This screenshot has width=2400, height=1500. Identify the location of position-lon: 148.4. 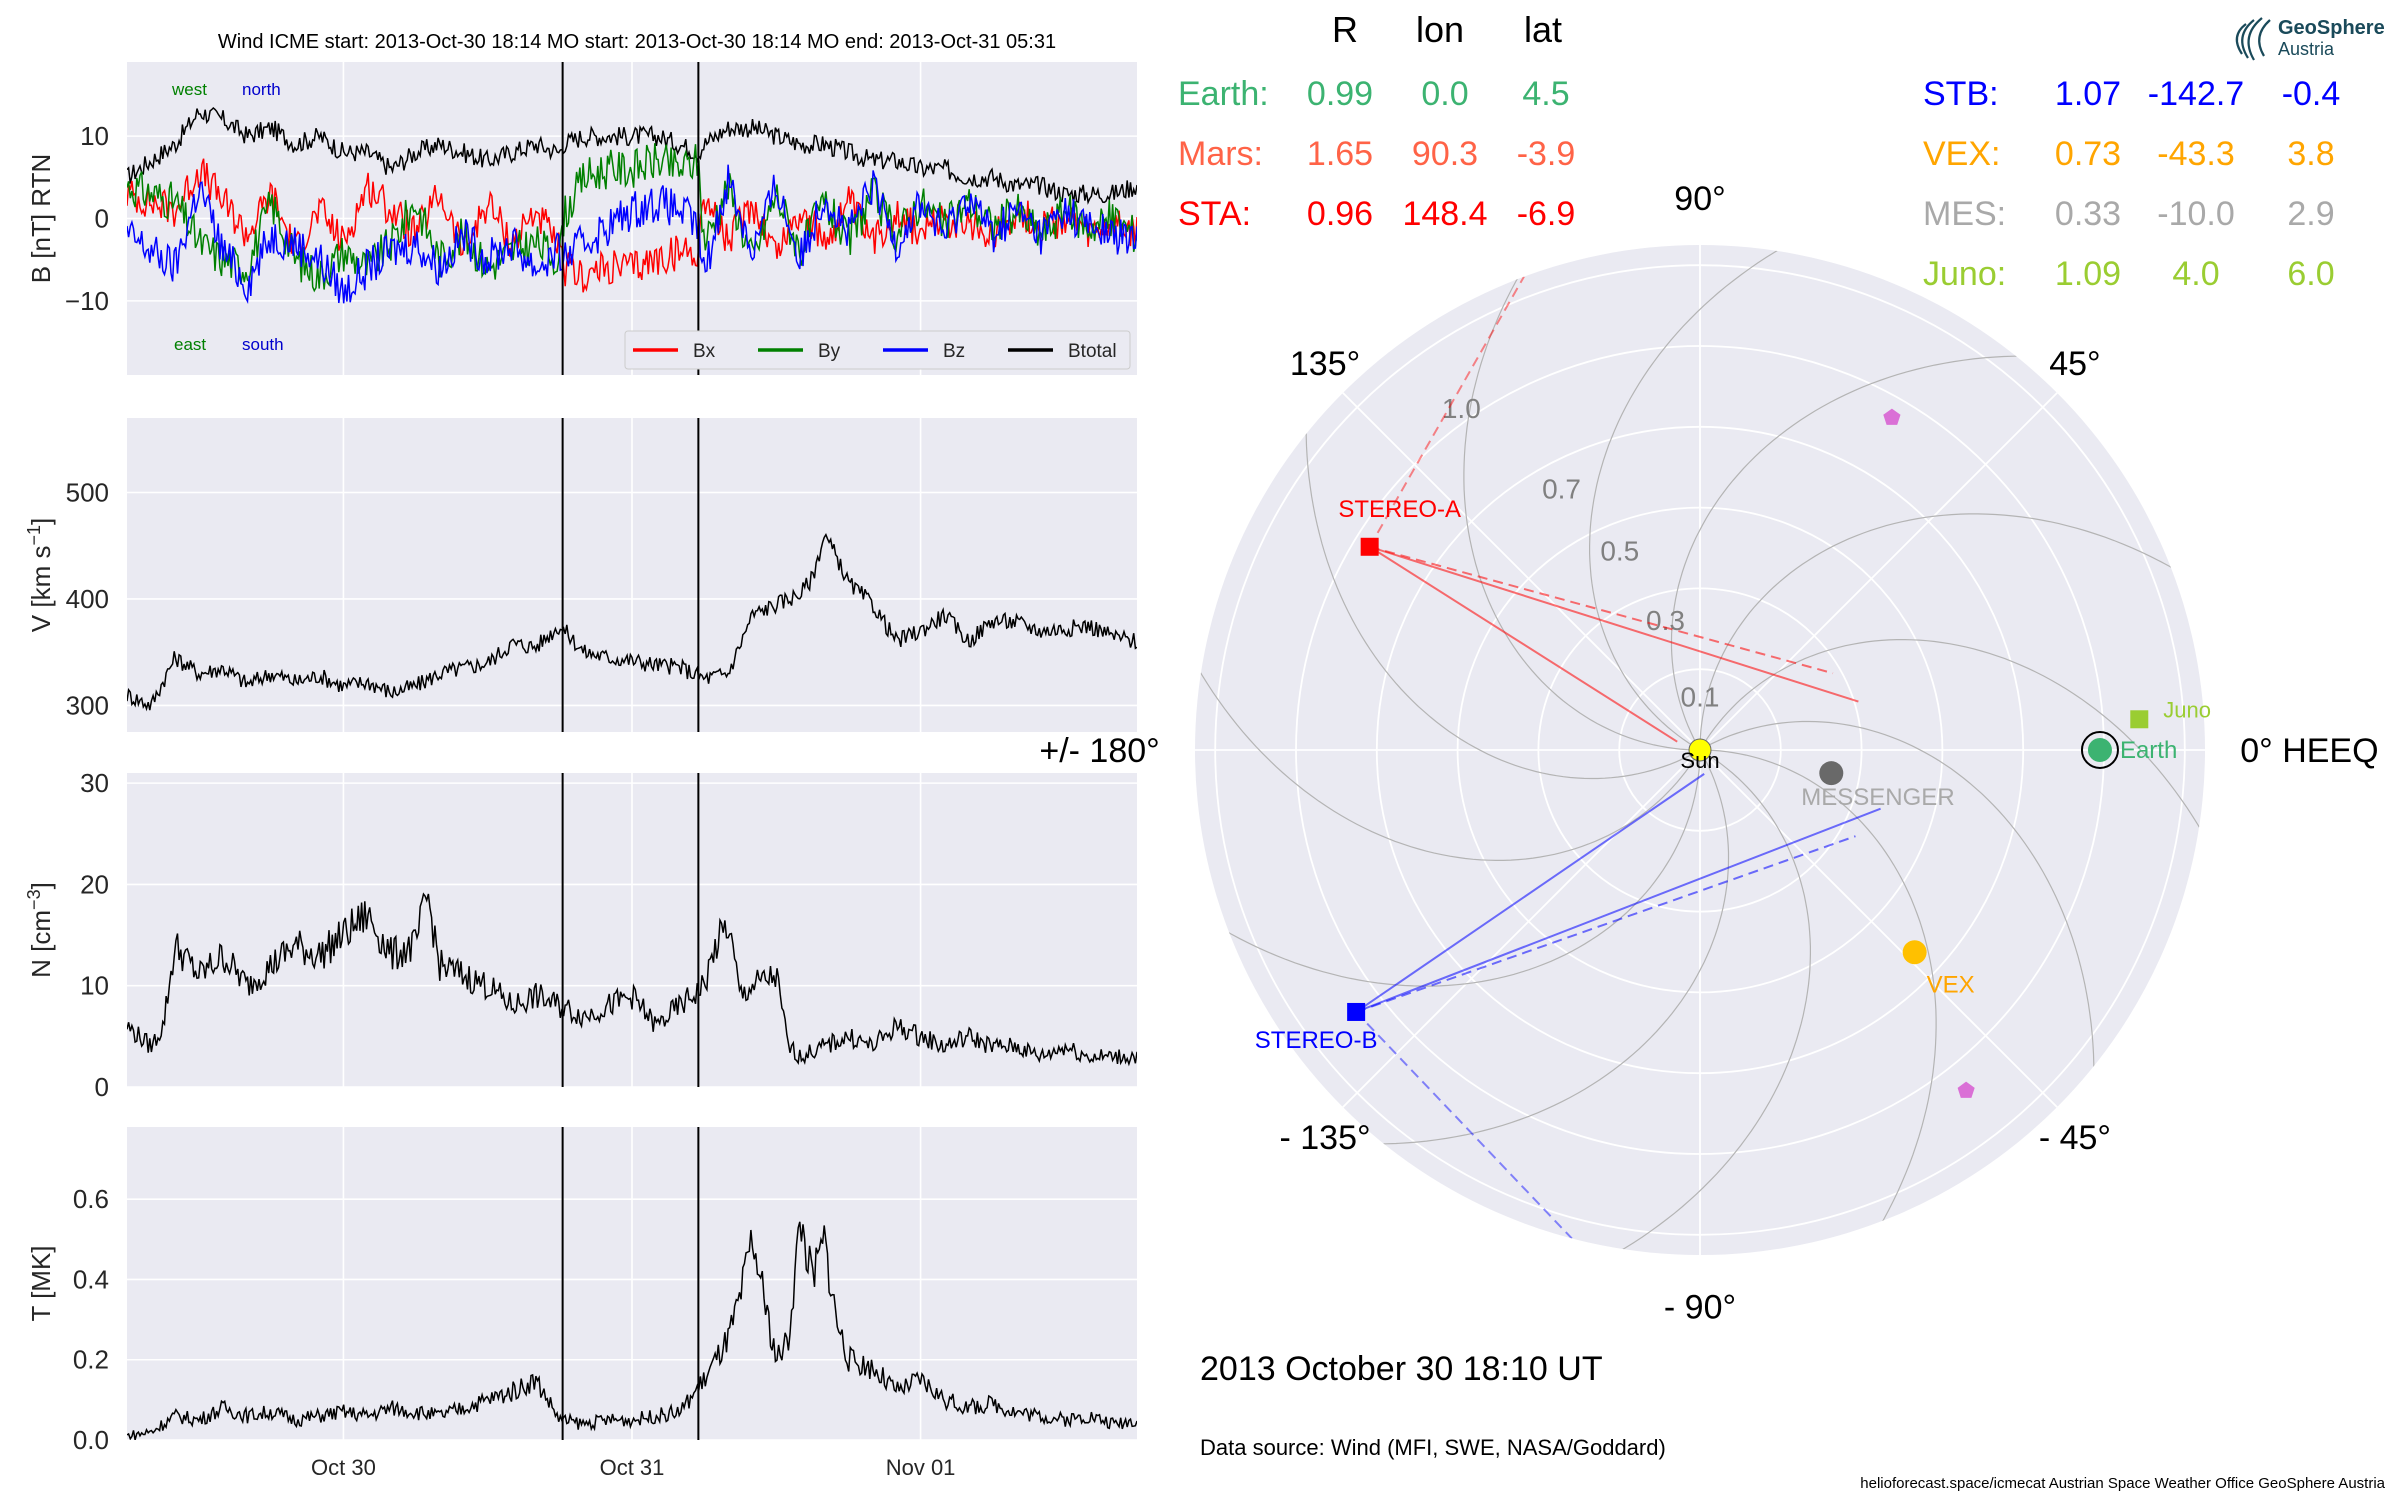
(1444, 214).